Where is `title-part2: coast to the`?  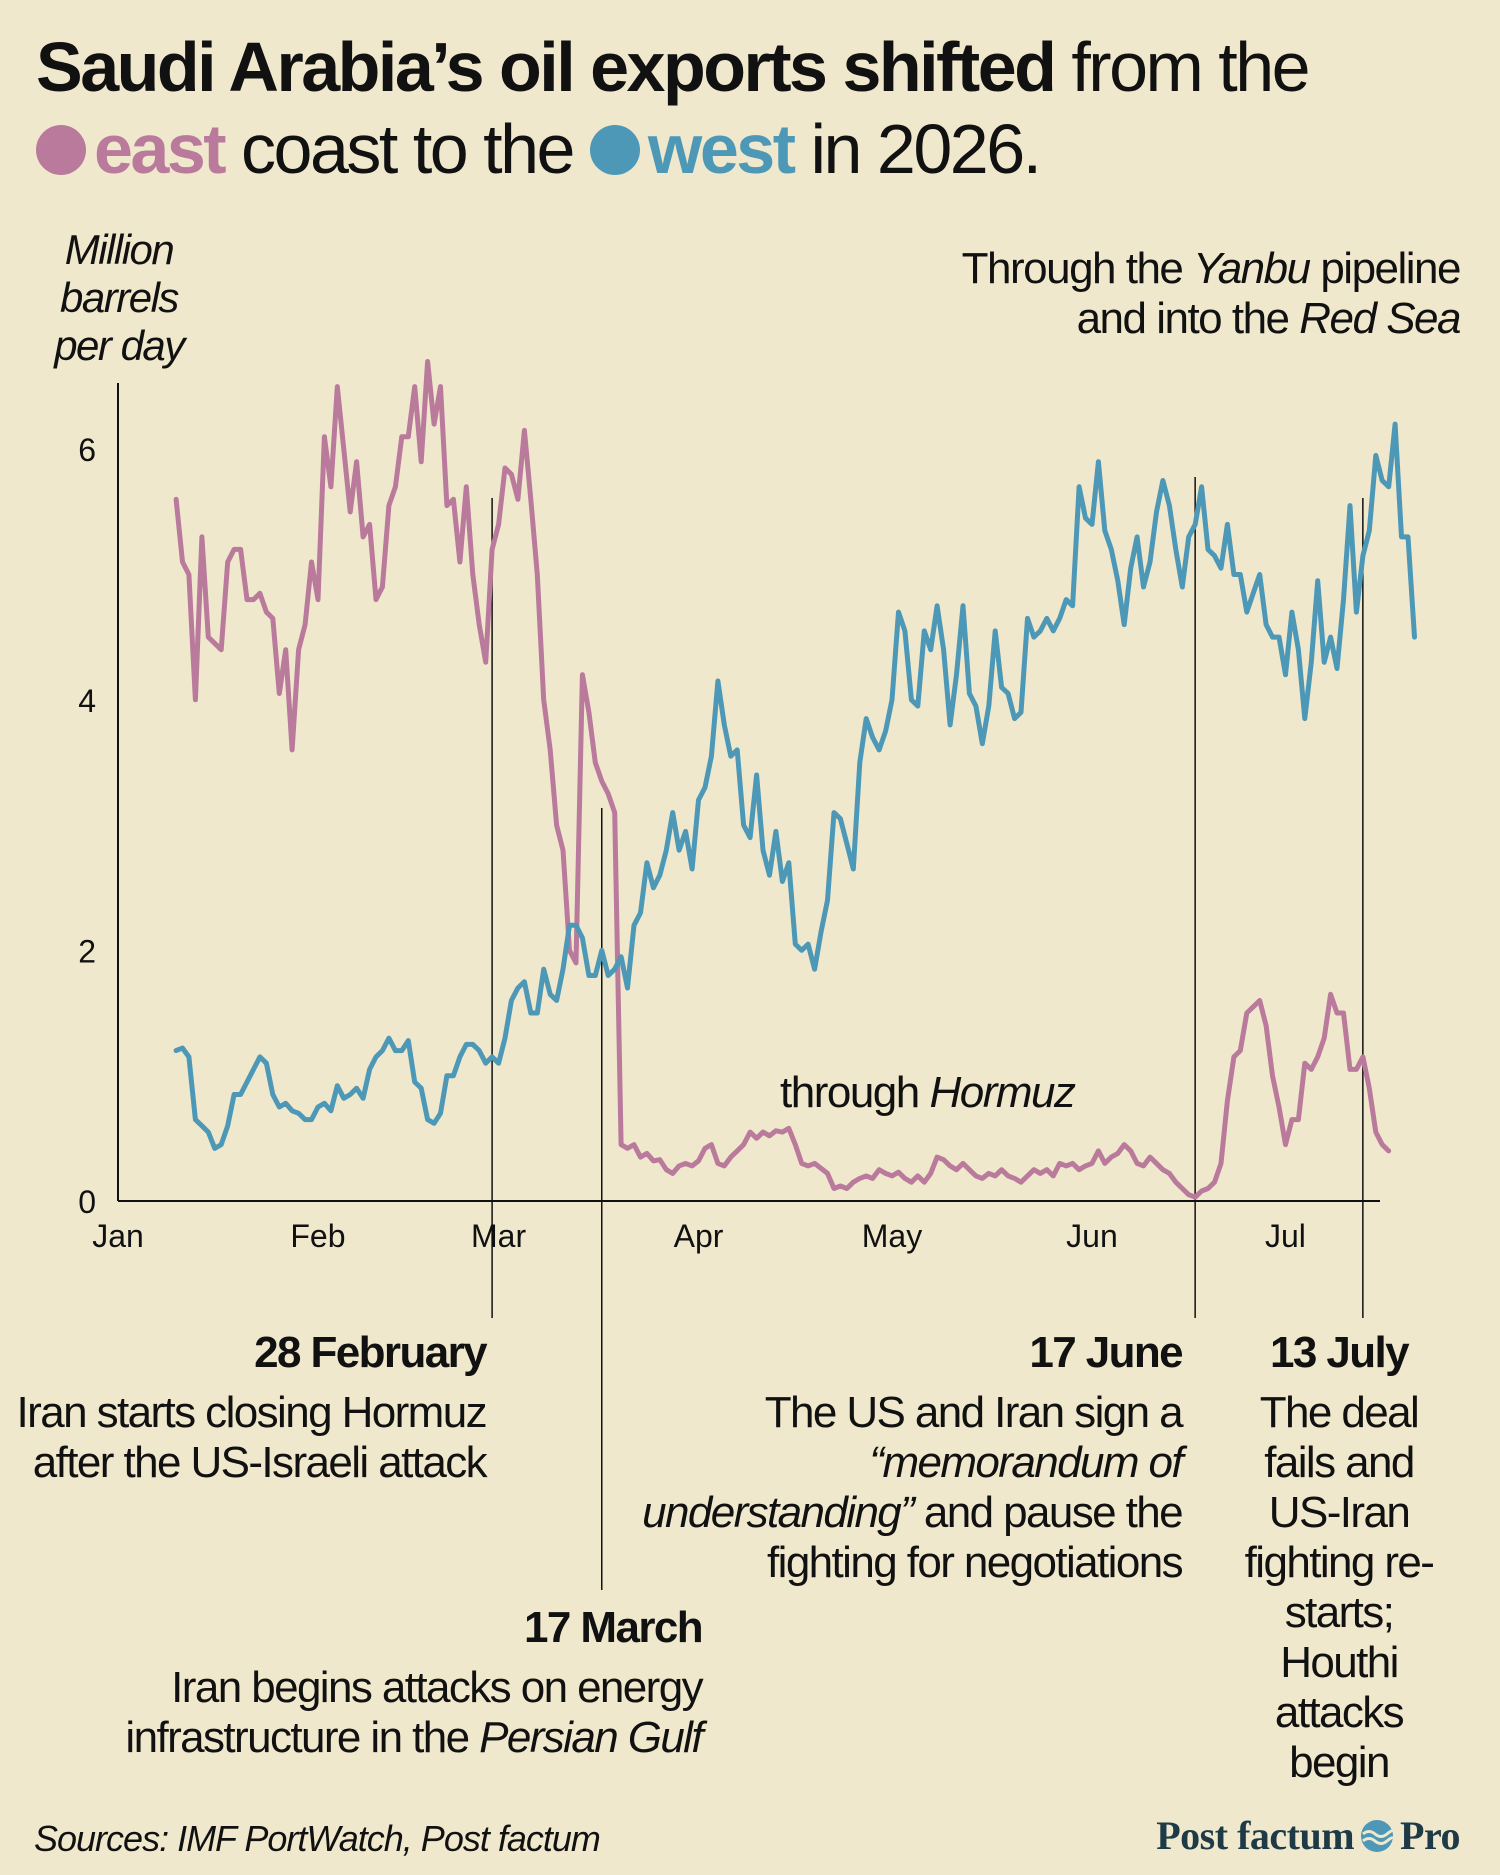
title-part2: coast to the is located at coordinates (407, 149).